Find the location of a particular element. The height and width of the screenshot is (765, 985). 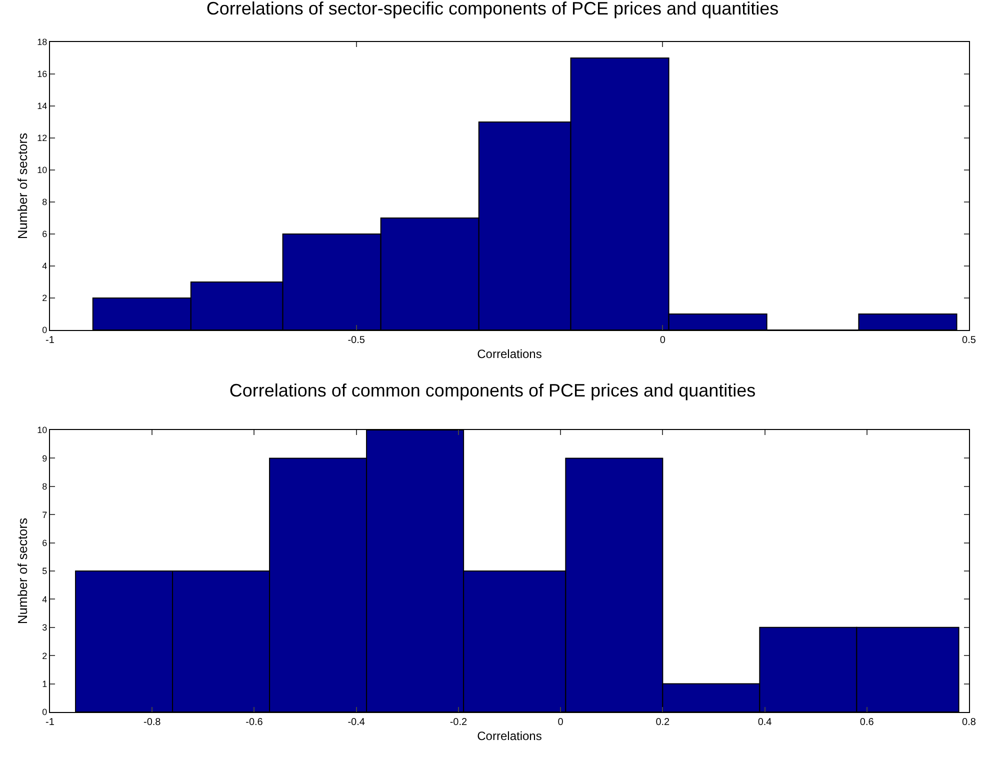

y-tick-label: 16 is located at coordinates (42, 74).